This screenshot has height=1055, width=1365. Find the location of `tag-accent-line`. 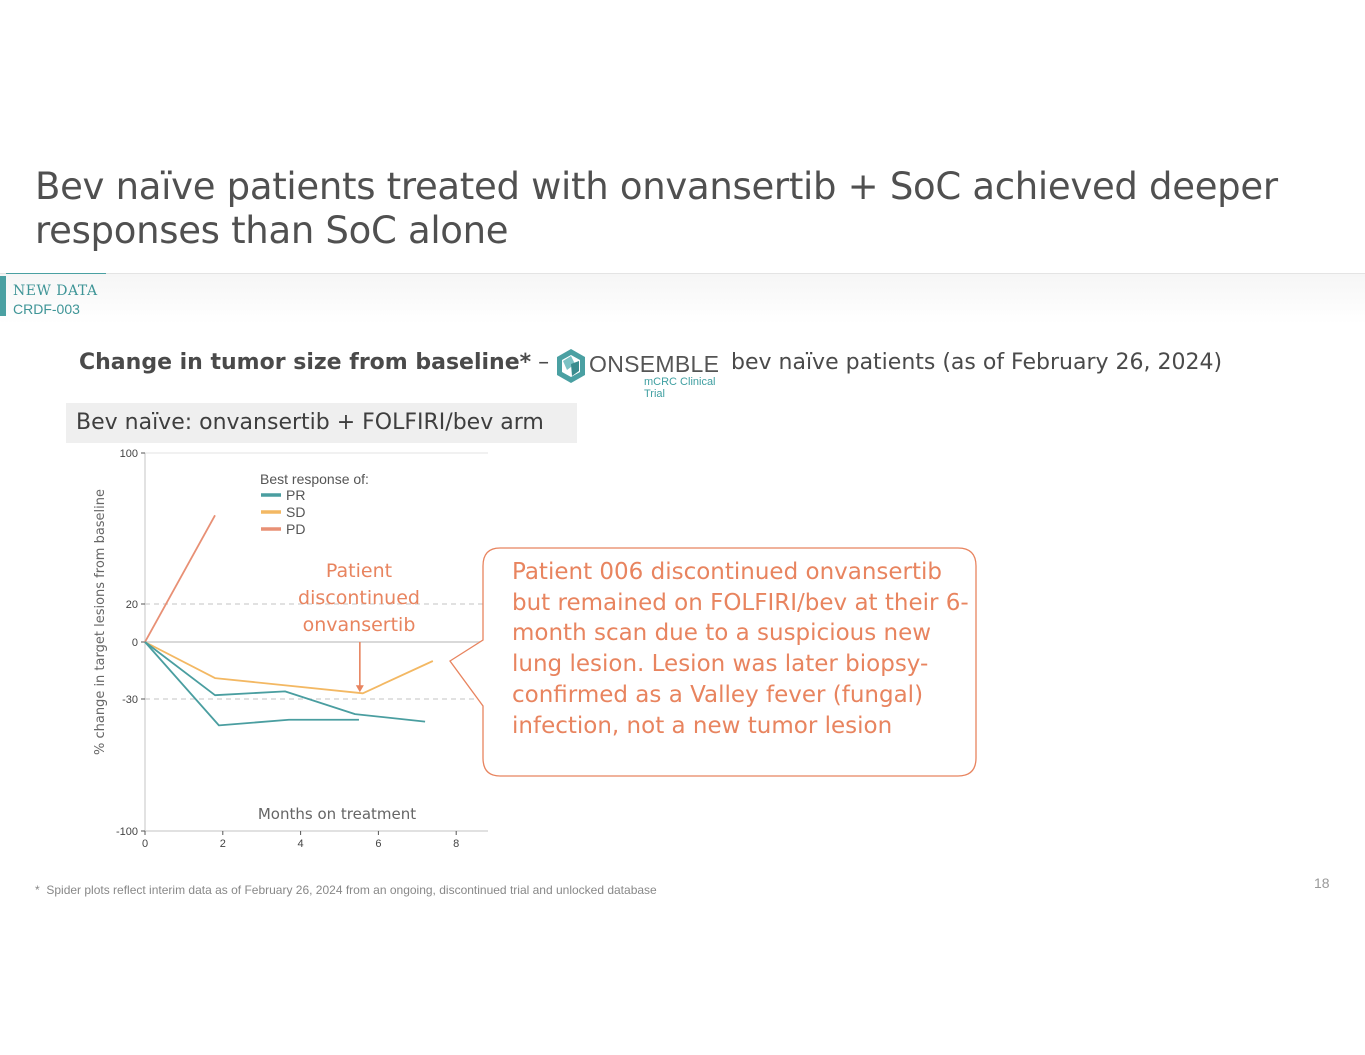

tag-accent-line is located at coordinates (56, 273).